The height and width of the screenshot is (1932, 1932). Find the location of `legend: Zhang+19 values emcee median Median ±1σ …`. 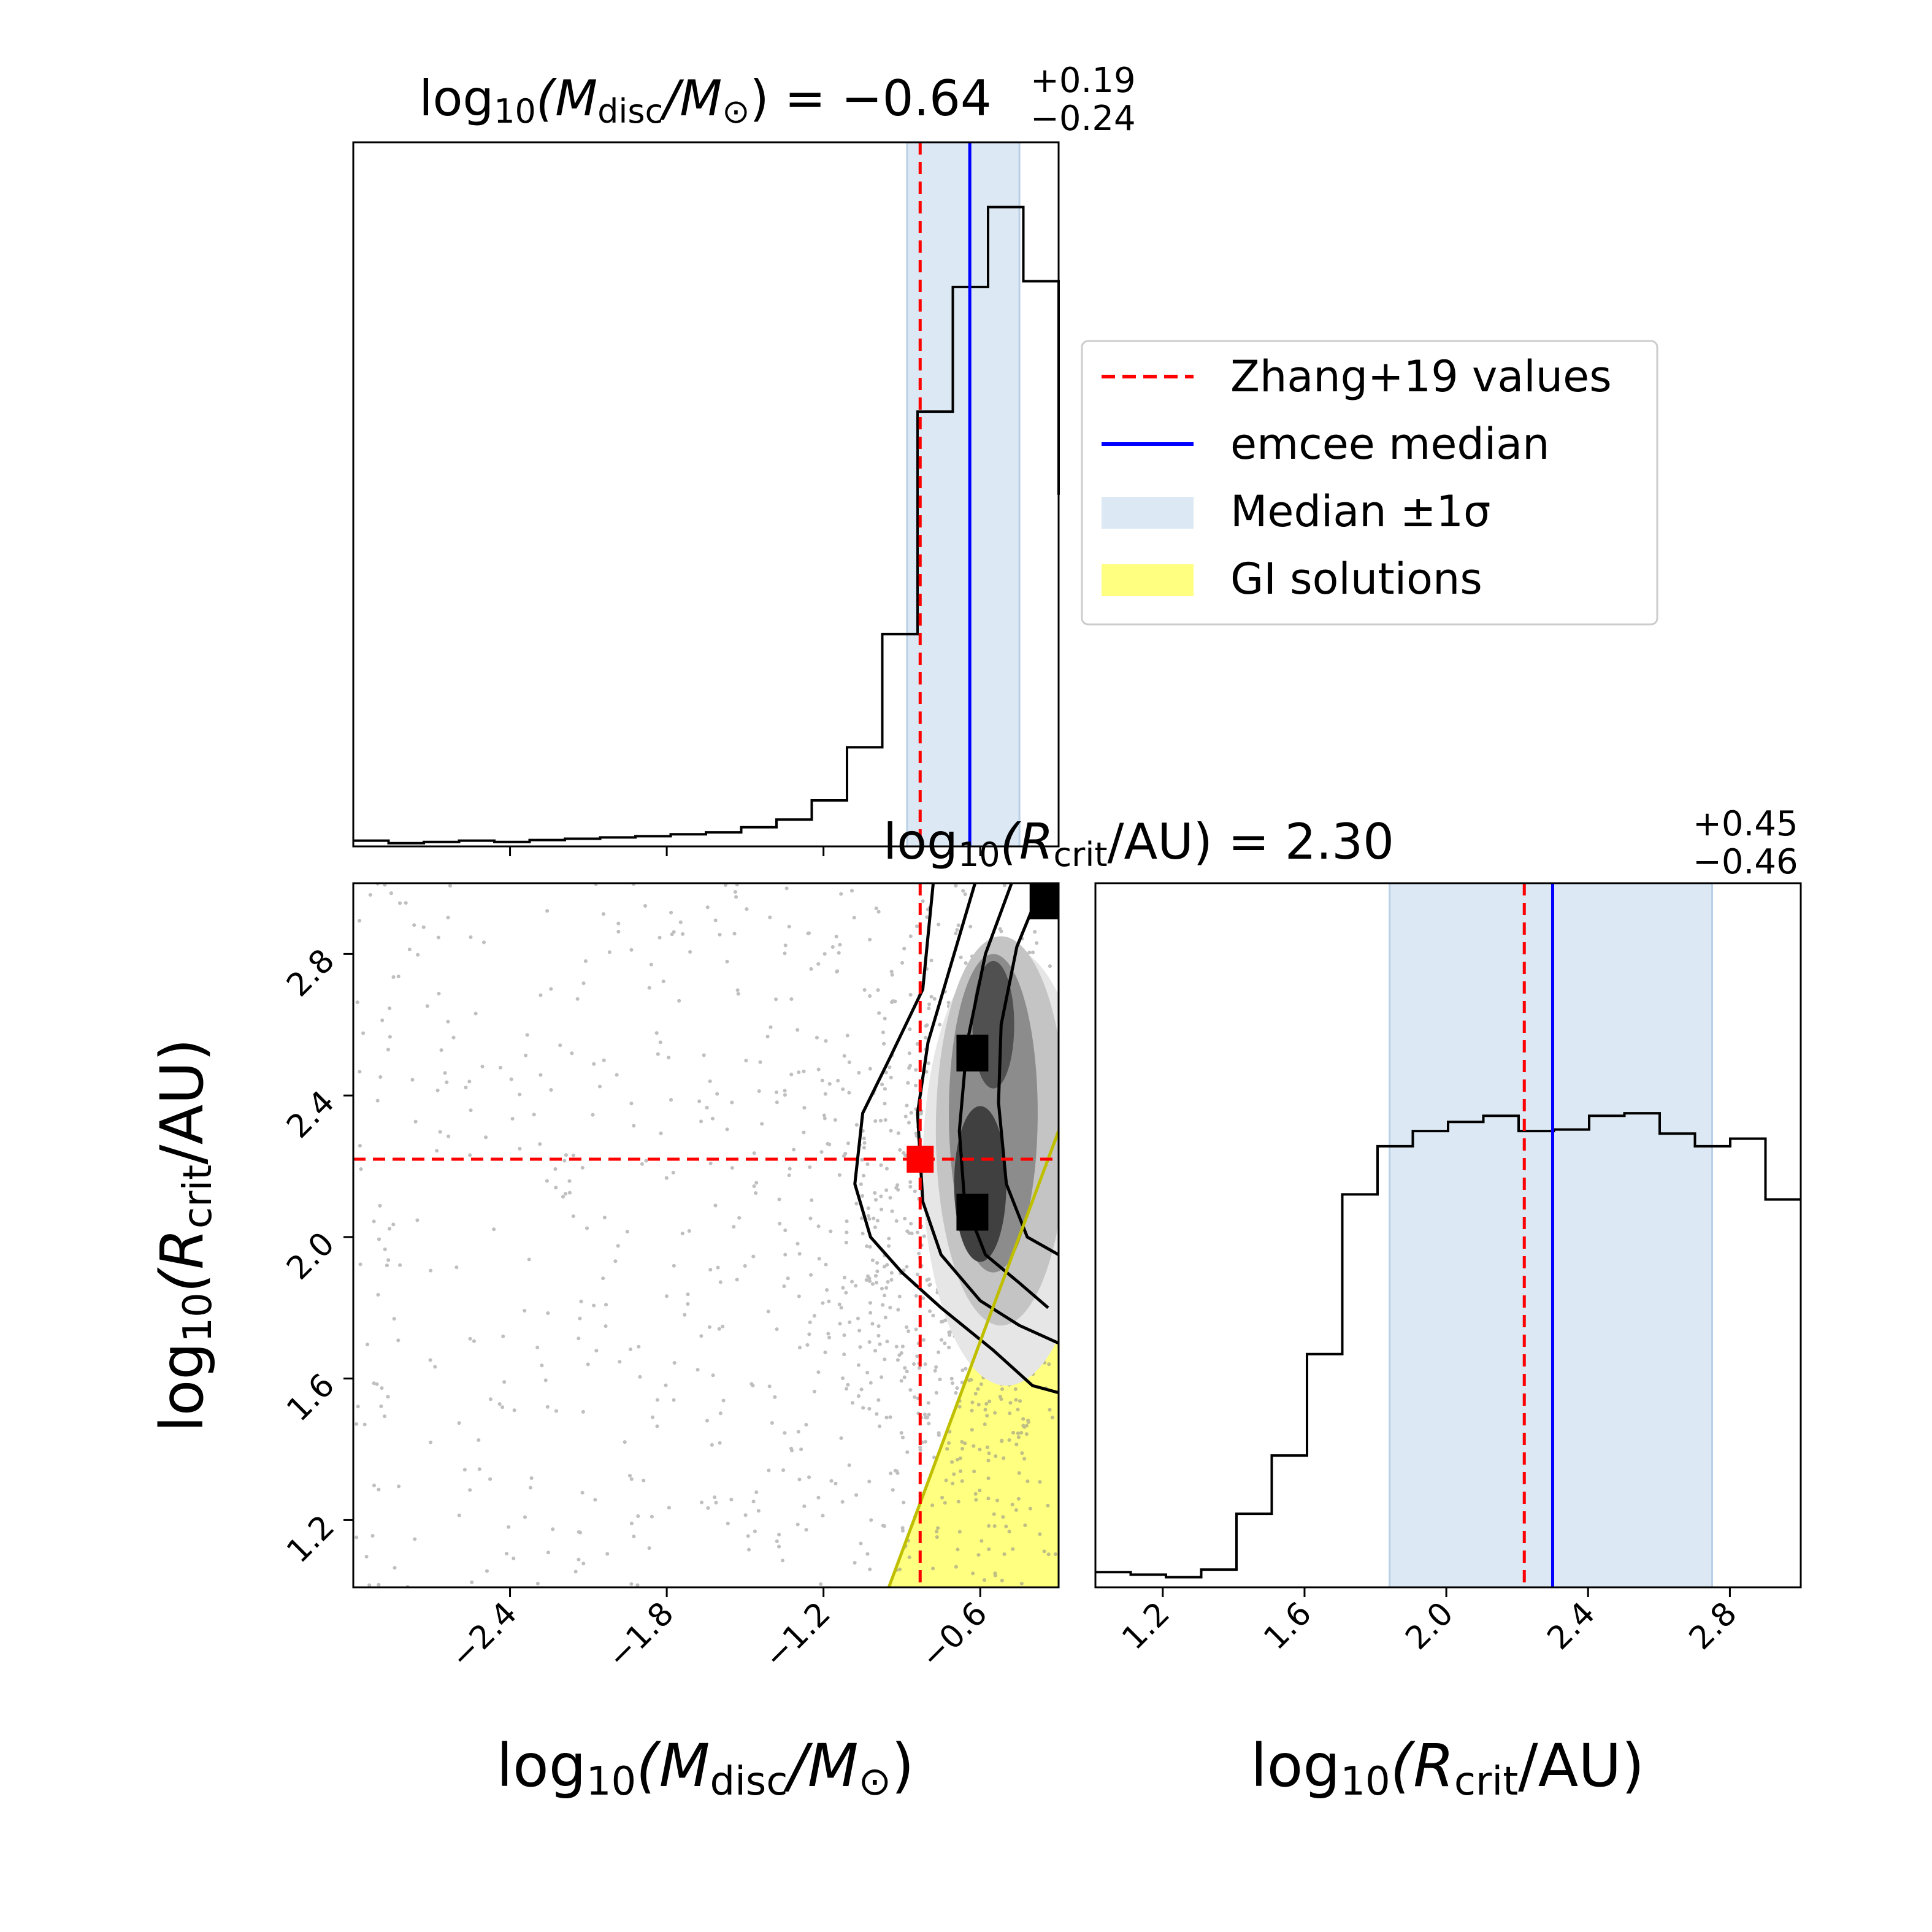

legend: Zhang+19 values emcee median Median ±1σ … is located at coordinates (1369, 483).